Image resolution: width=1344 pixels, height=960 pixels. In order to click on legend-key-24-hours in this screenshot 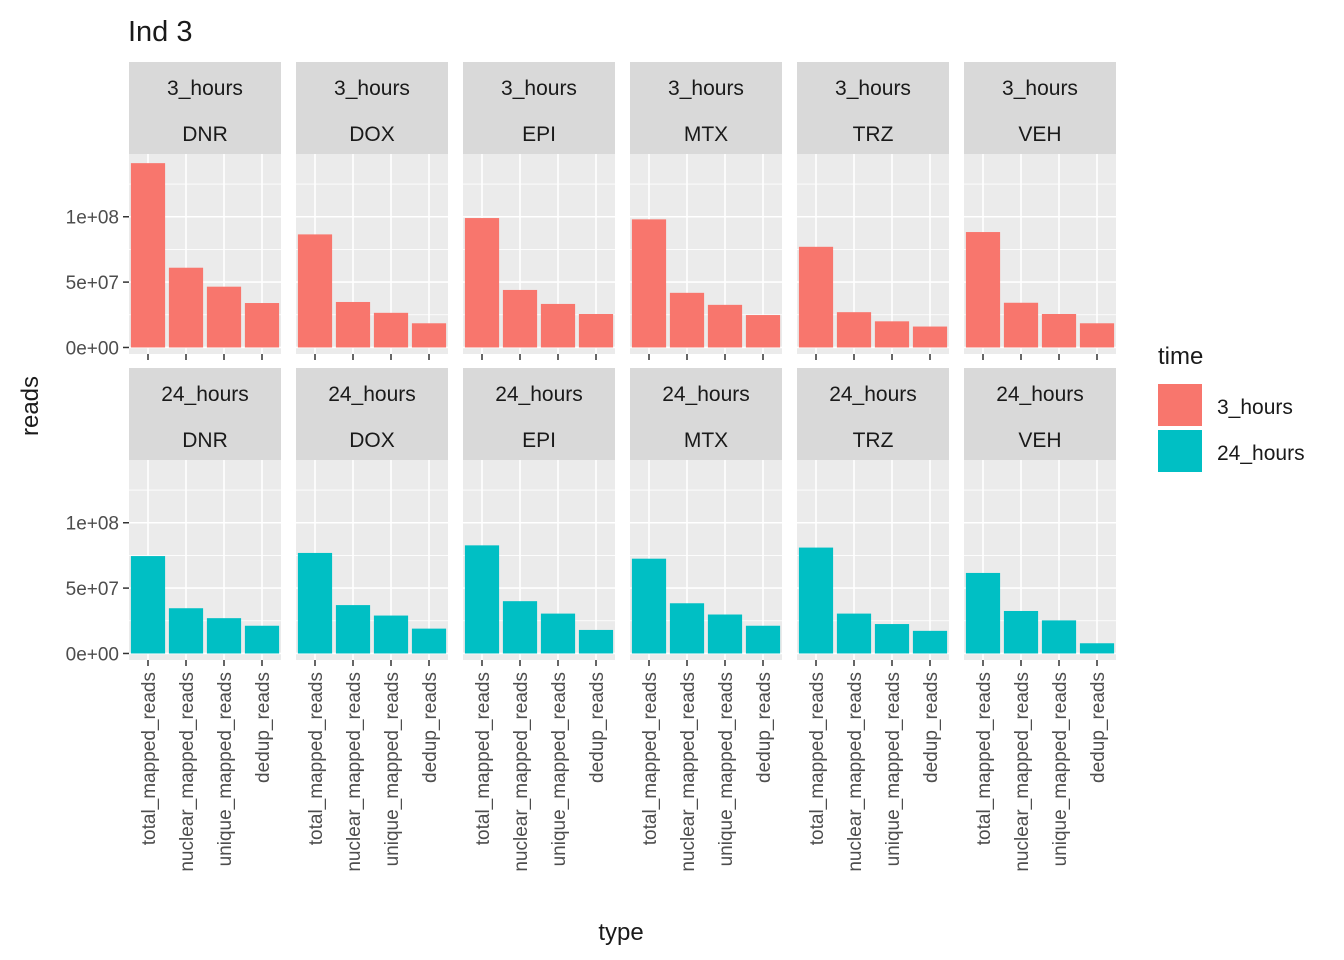, I will do `click(1180, 451)`.